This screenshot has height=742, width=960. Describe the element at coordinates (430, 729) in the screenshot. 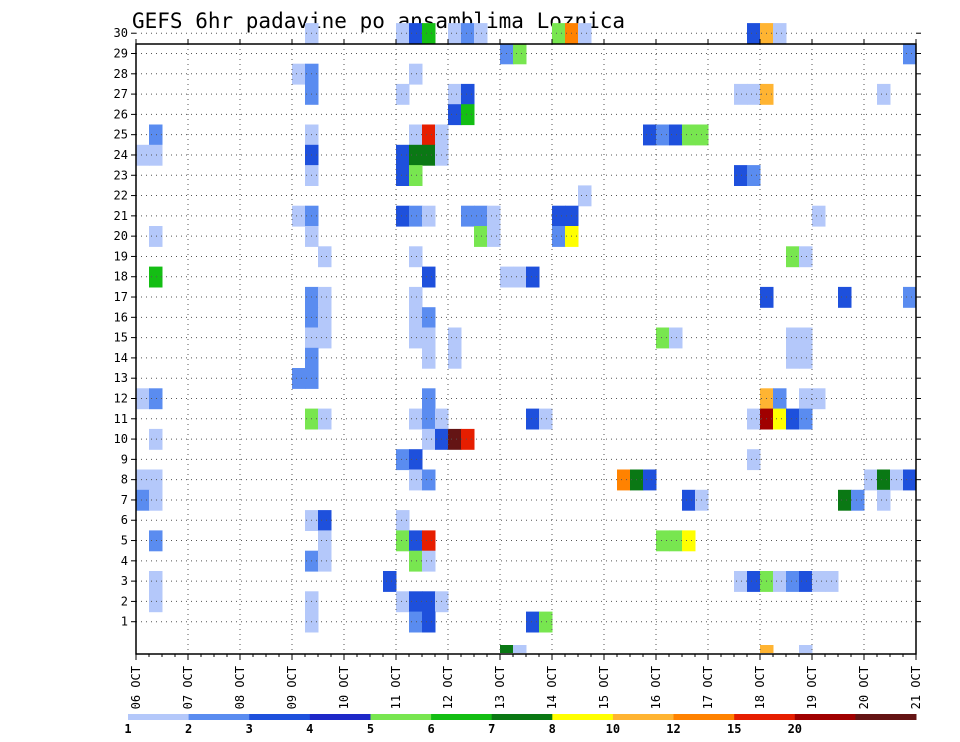

I see `colorbar-label: 6` at that location.